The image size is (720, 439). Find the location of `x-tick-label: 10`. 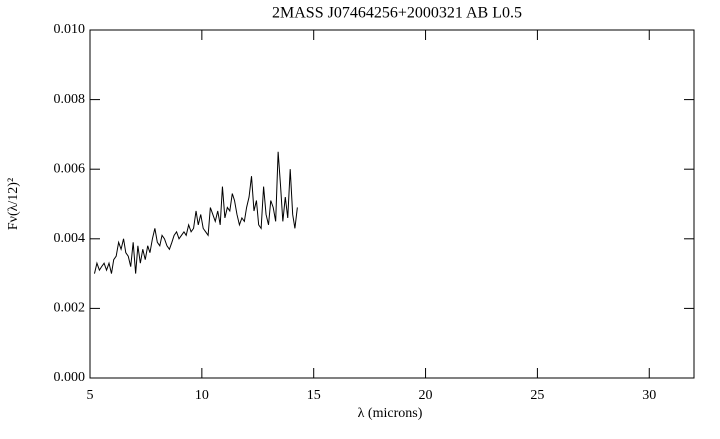

x-tick-label: 10 is located at coordinates (202, 395).